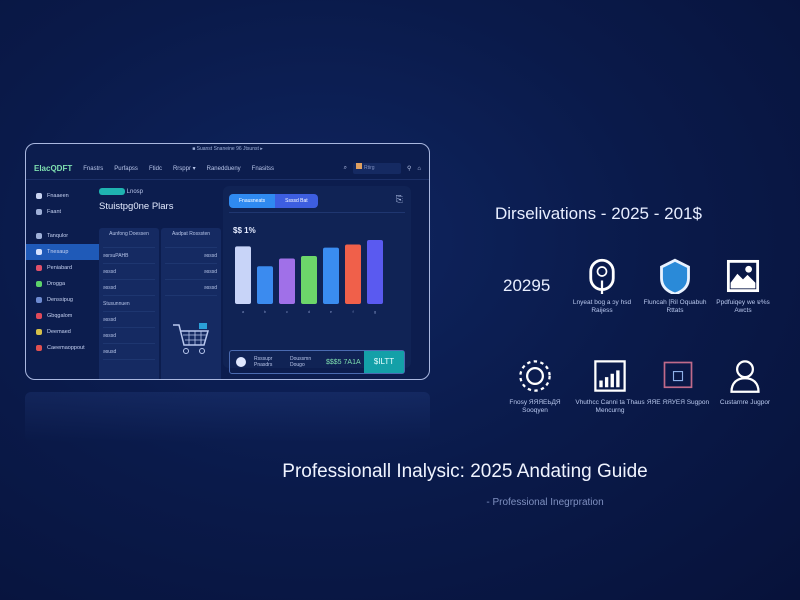  What do you see at coordinates (343, 362) in the screenshot?
I see `summary-value: $$$5 7A1A` at bounding box center [343, 362].